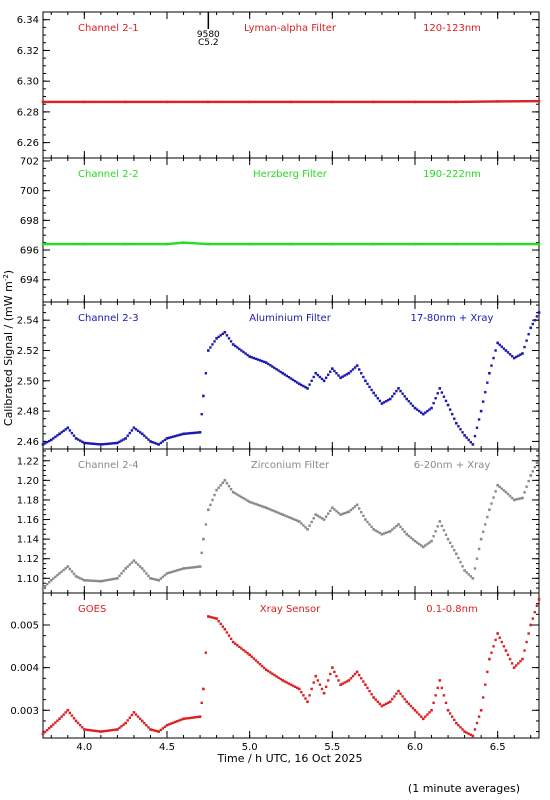 Image resolution: width=550 pixels, height=800 pixels. Describe the element at coordinates (415, 747) in the screenshot. I see `x-tick-label: 6.0` at that location.